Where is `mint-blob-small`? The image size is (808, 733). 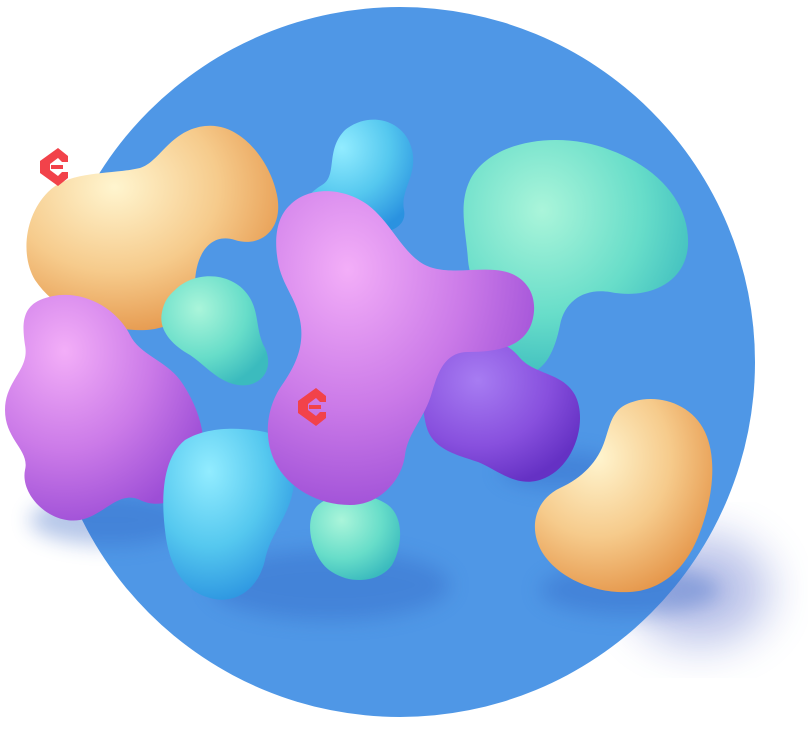 mint-blob-small is located at coordinates (215, 331).